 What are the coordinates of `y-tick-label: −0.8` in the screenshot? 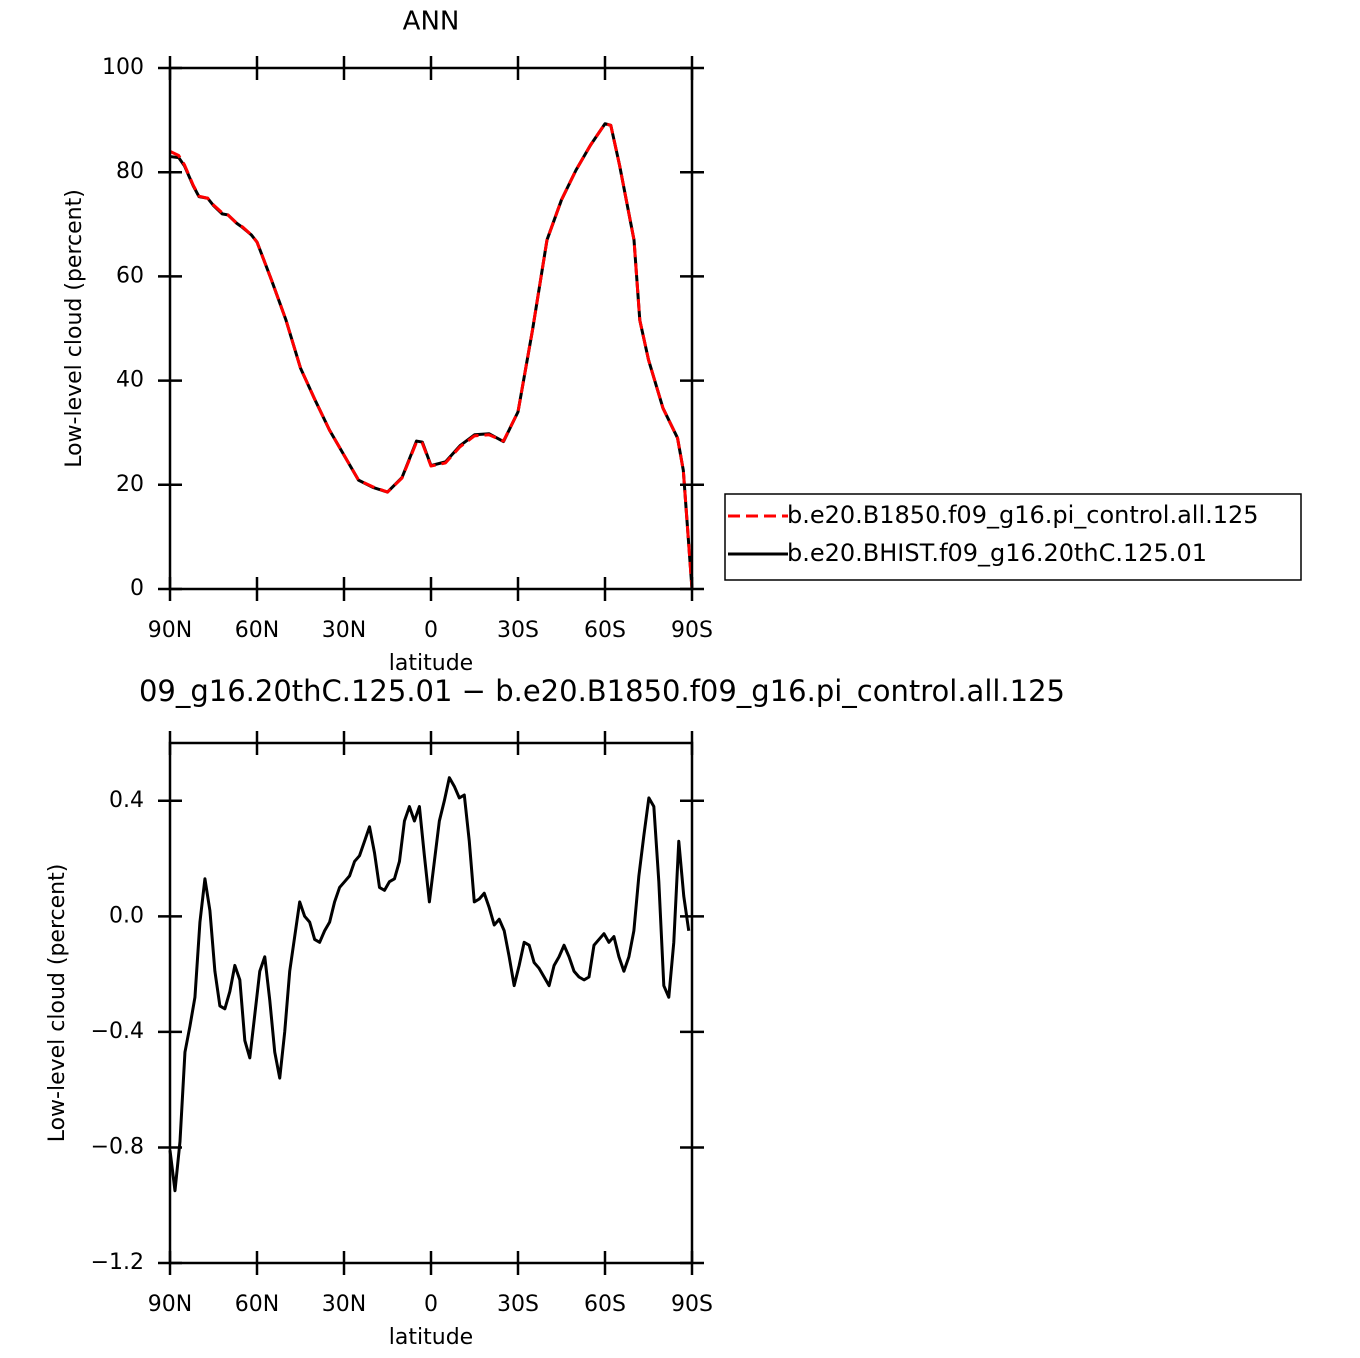 It's located at (117, 1146).